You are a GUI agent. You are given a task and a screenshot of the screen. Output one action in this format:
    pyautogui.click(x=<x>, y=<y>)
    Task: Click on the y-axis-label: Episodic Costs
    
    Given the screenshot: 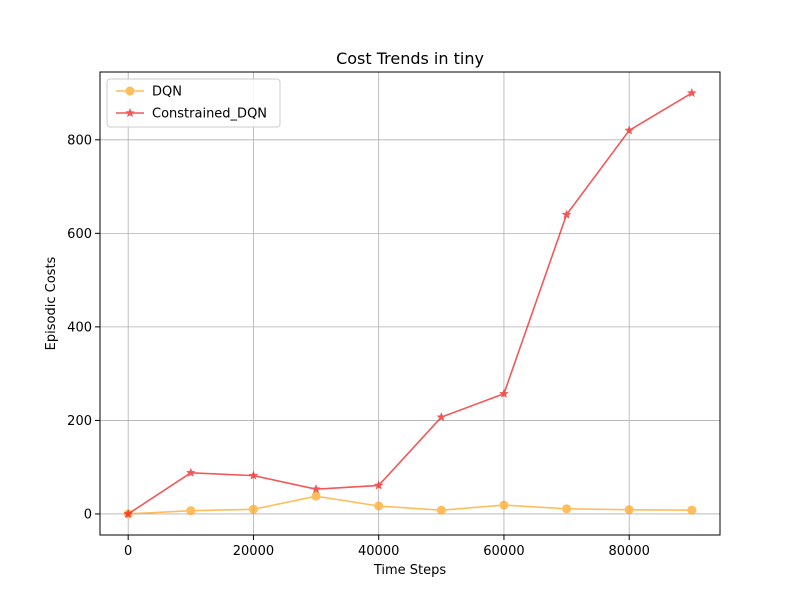 What is the action you would take?
    pyautogui.click(x=51, y=303)
    